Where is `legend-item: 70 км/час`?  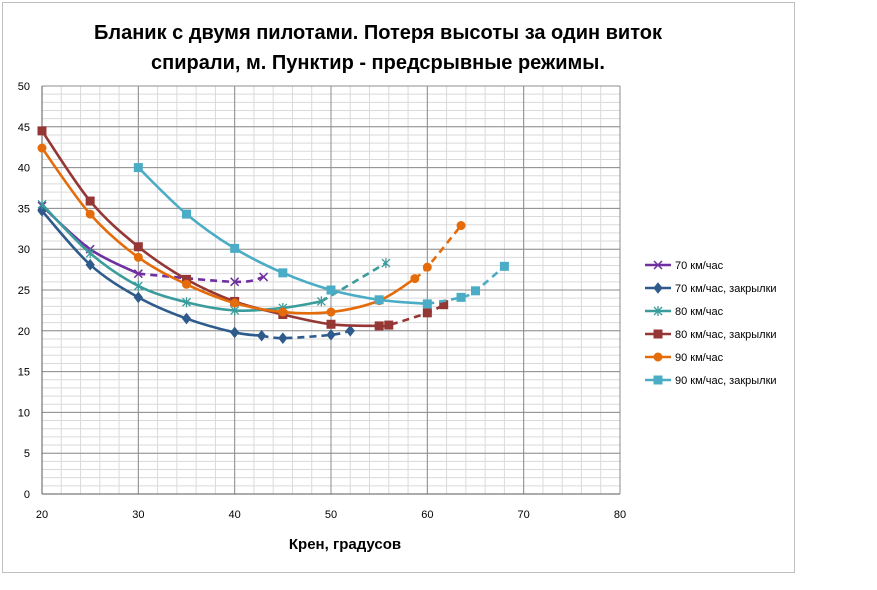 legend-item: 70 км/час is located at coordinates (684, 266).